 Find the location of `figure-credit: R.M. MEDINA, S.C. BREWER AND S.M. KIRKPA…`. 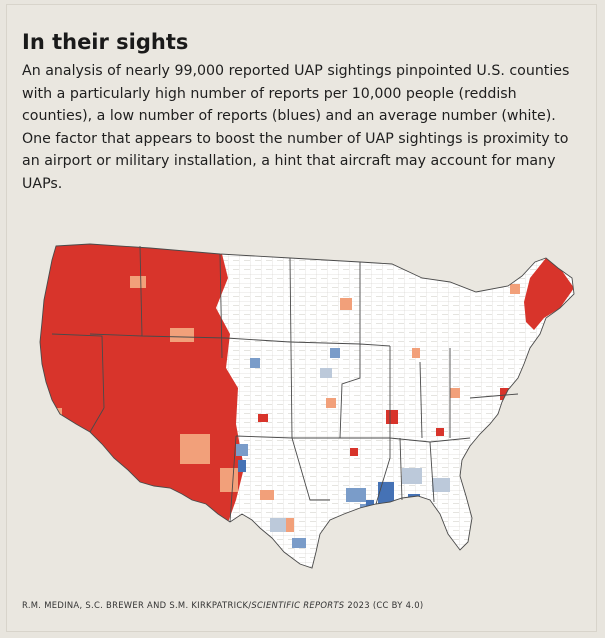

figure-credit: R.M. MEDINA, S.C. BREWER AND S.M. KIRKPA… is located at coordinates (222, 605).